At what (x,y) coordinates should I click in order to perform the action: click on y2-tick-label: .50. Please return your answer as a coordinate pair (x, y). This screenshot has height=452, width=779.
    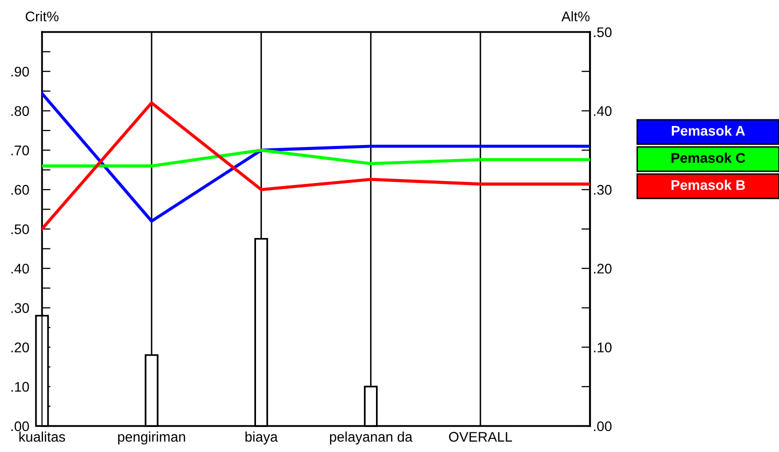
    Looking at the image, I should click on (603, 32).